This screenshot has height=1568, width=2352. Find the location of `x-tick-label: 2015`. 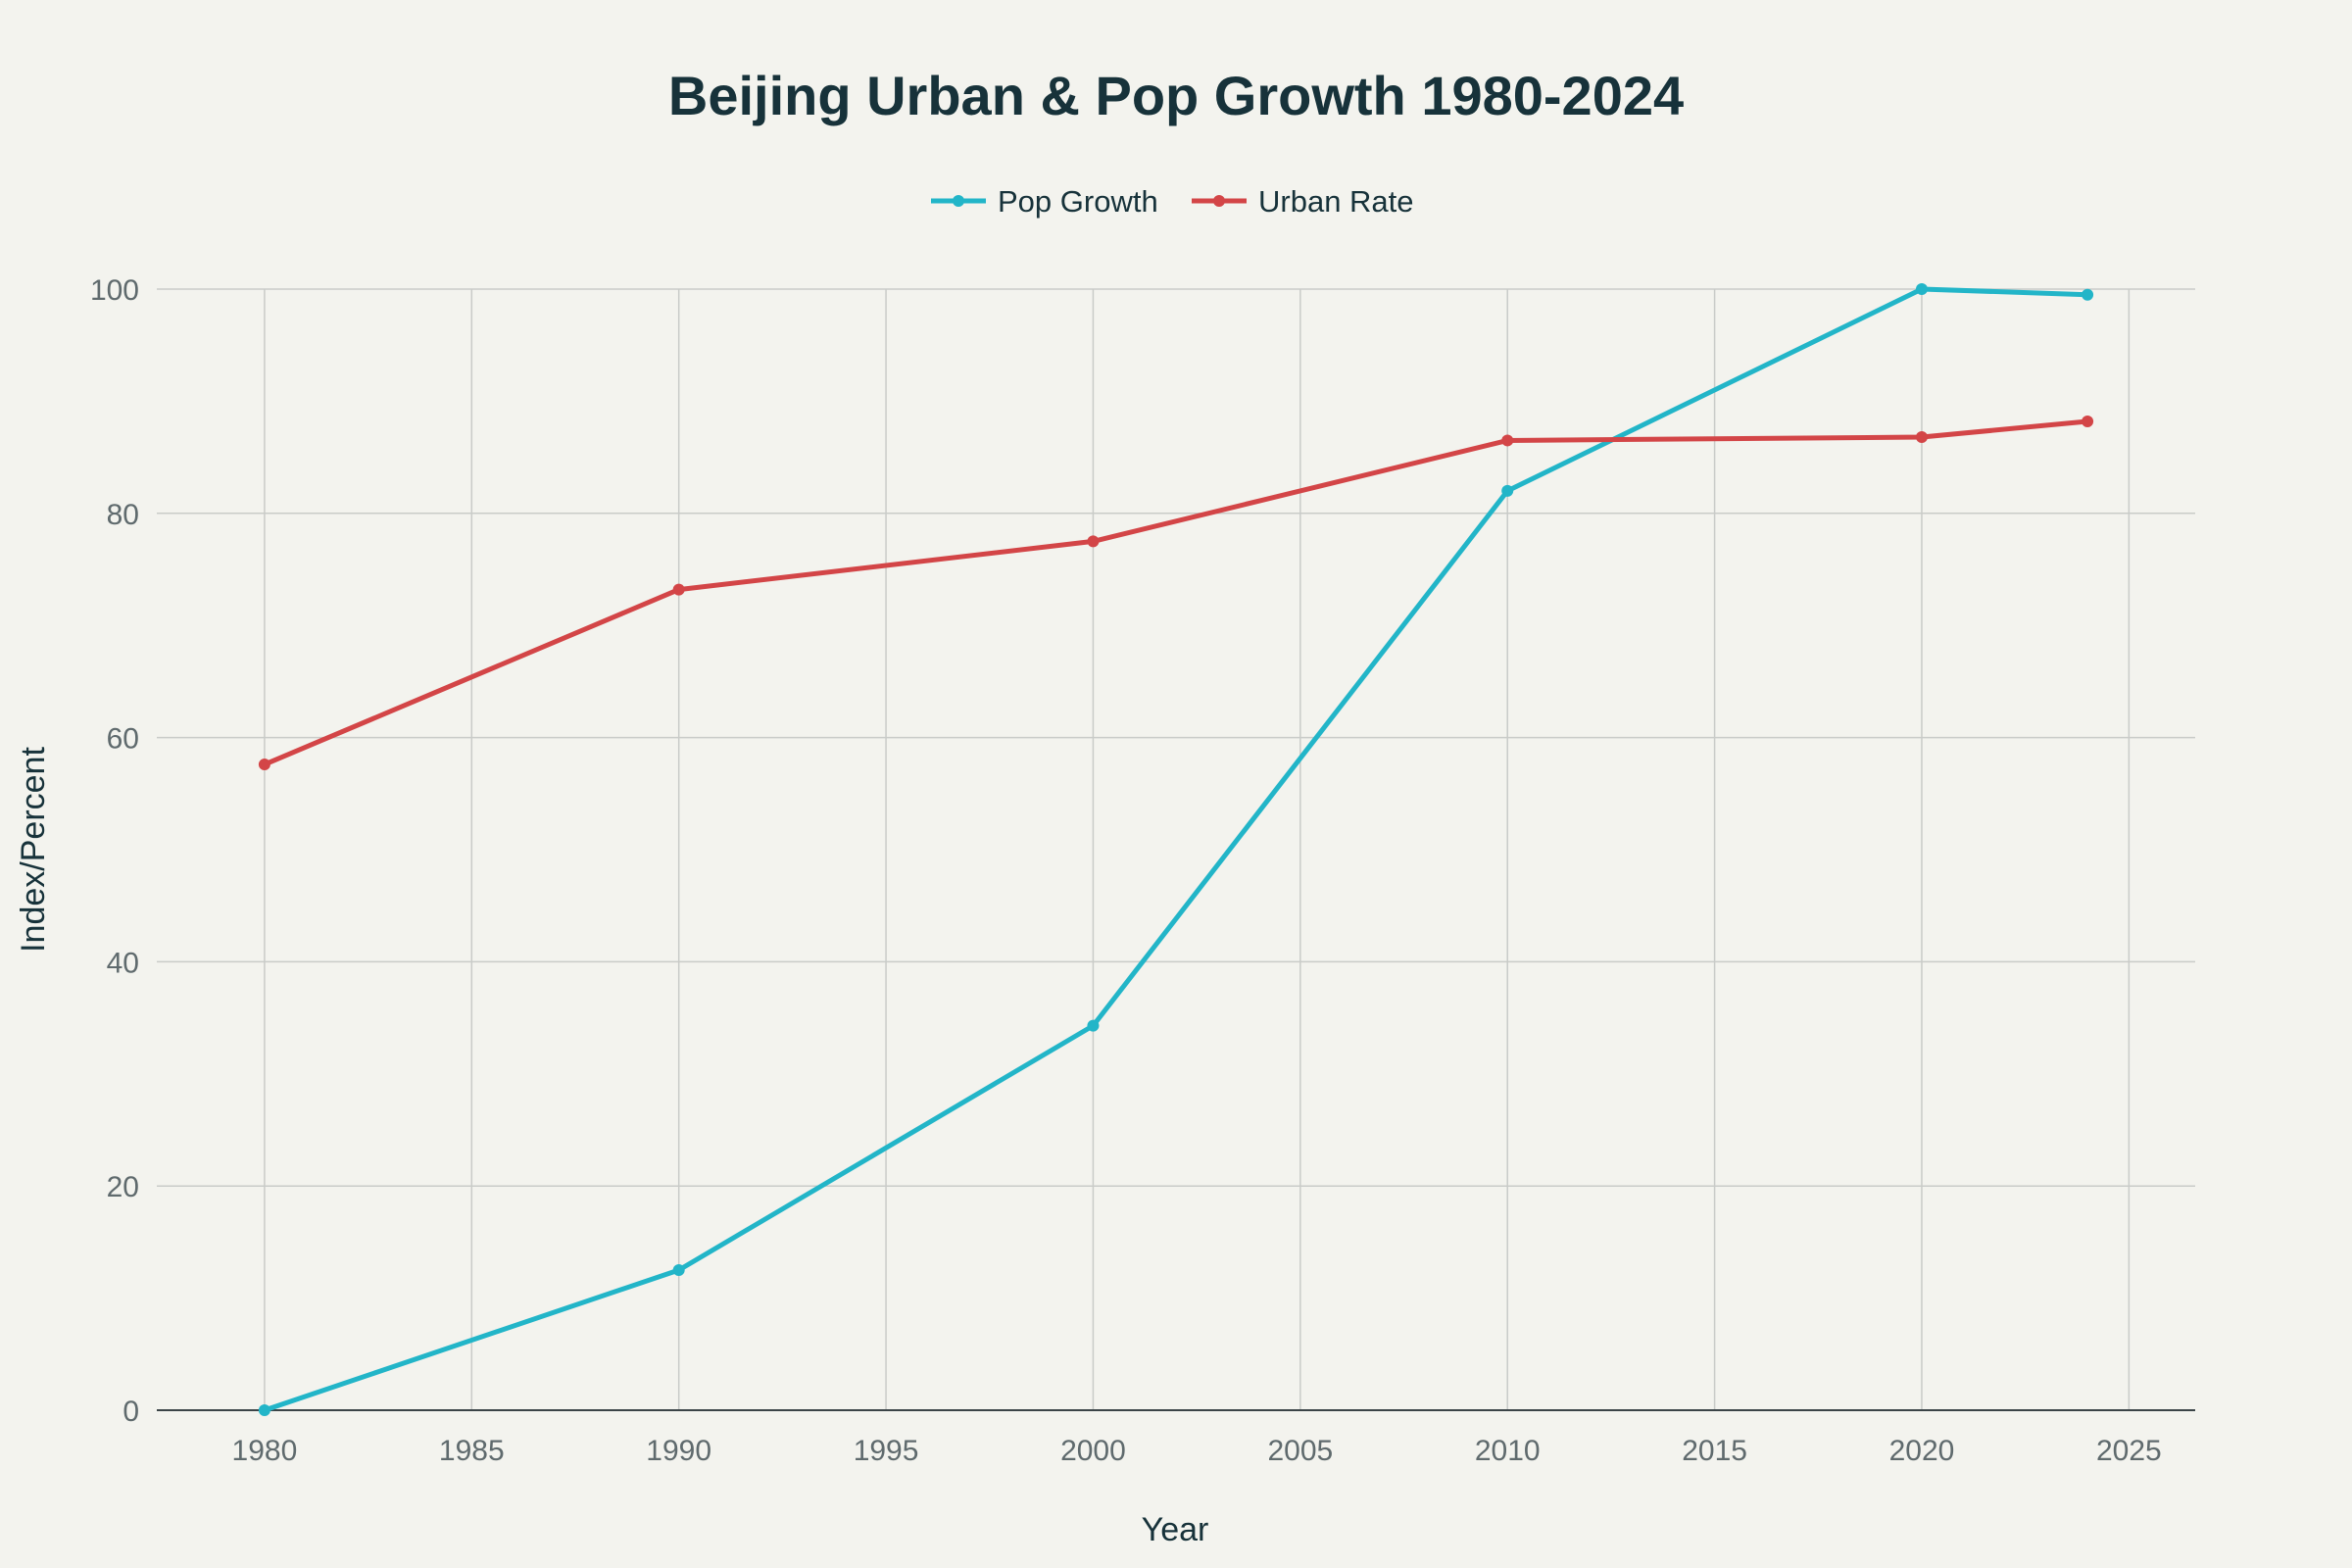

x-tick-label: 2015 is located at coordinates (1714, 1451).